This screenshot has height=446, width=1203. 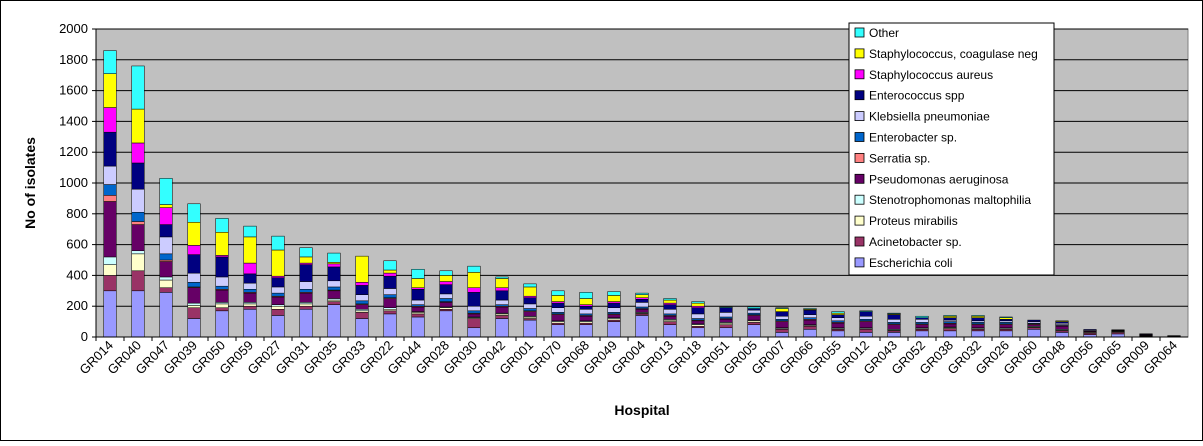 What do you see at coordinates (929, 117) in the screenshot?
I see `legend-label: Klebsiella pneumoniae` at bounding box center [929, 117].